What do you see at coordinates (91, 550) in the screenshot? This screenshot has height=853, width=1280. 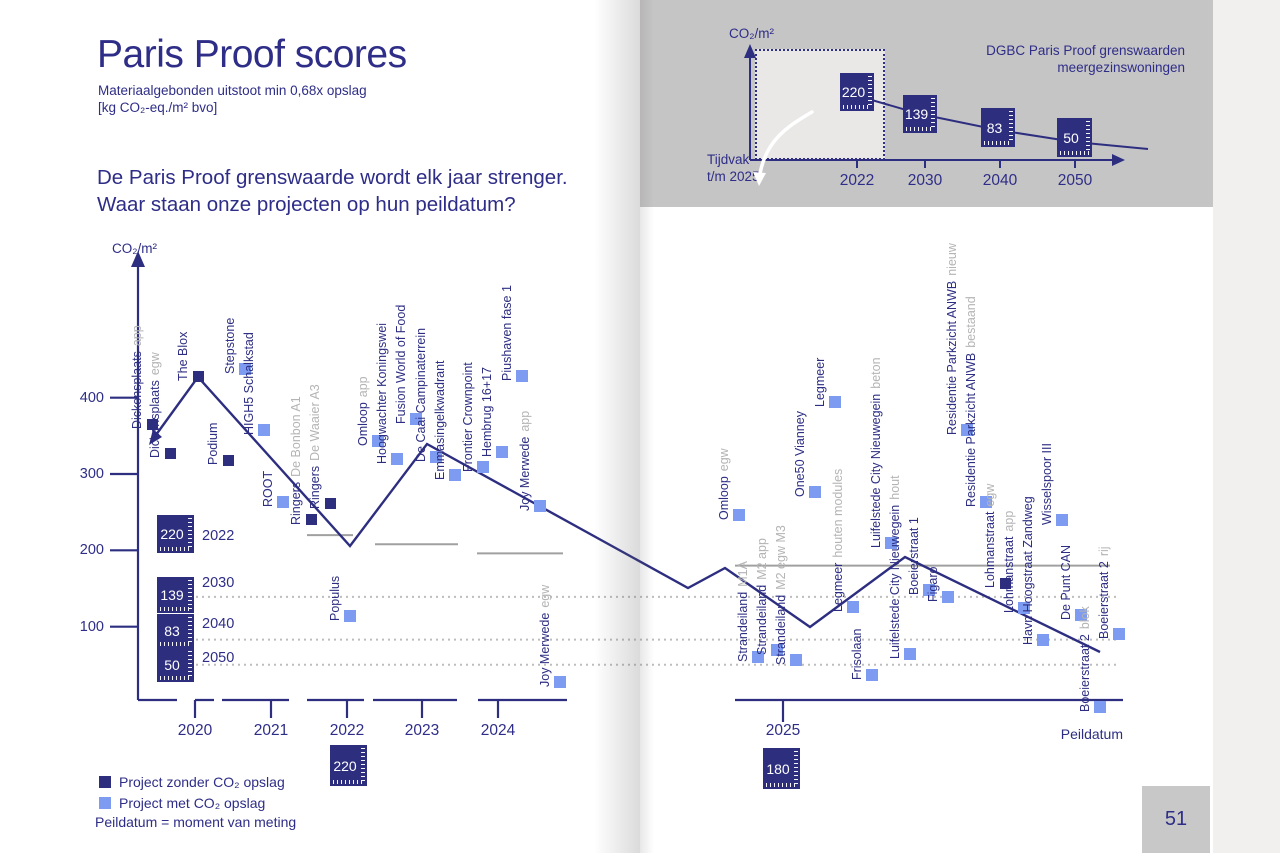 I see `y-tick-label-200: 200` at bounding box center [91, 550].